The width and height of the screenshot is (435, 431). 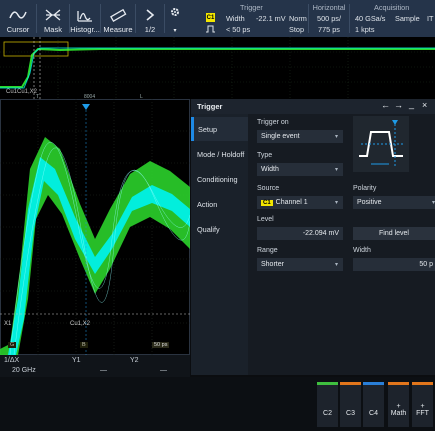 I want to click on minimize-icon: _, so click(x=412, y=104).